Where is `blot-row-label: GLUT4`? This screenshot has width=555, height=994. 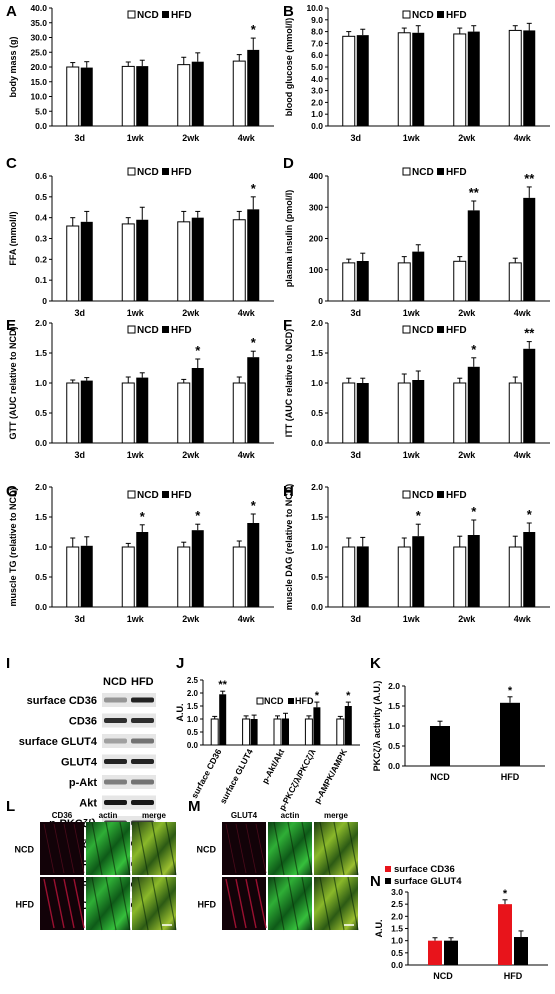
blot-row-label: GLUT4 is located at coordinates (79, 763).